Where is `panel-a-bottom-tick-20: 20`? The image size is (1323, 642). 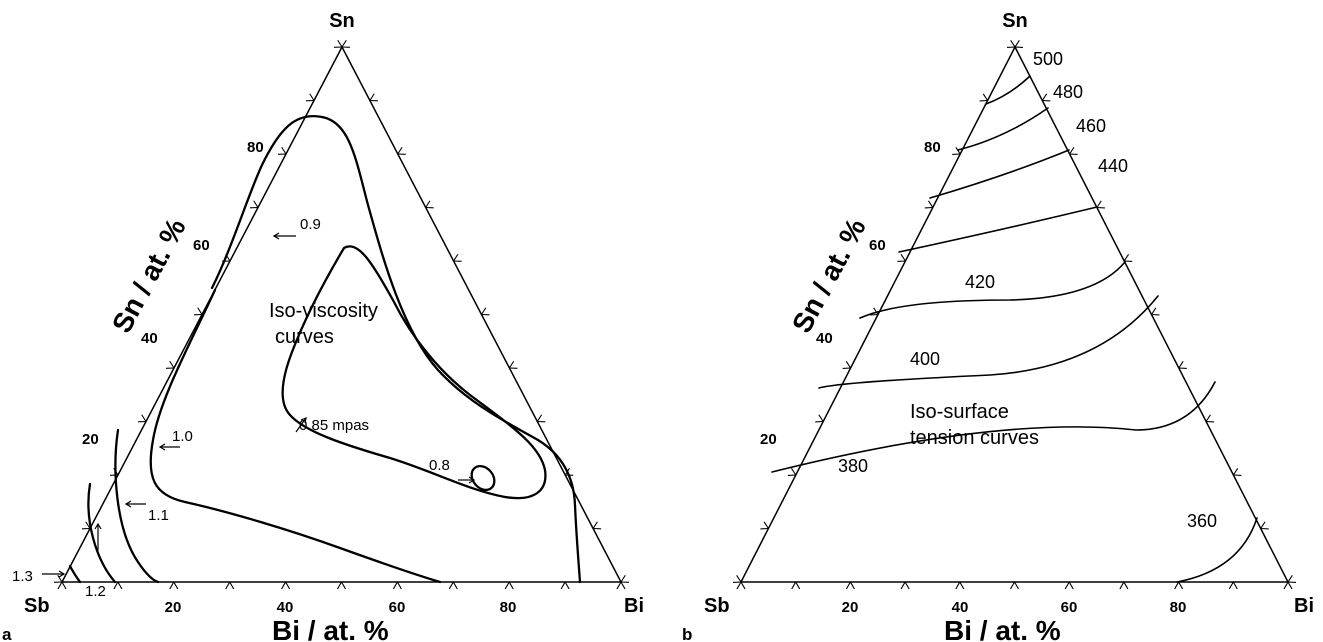
panel-a-bottom-tick-20: 20 is located at coordinates (173, 607).